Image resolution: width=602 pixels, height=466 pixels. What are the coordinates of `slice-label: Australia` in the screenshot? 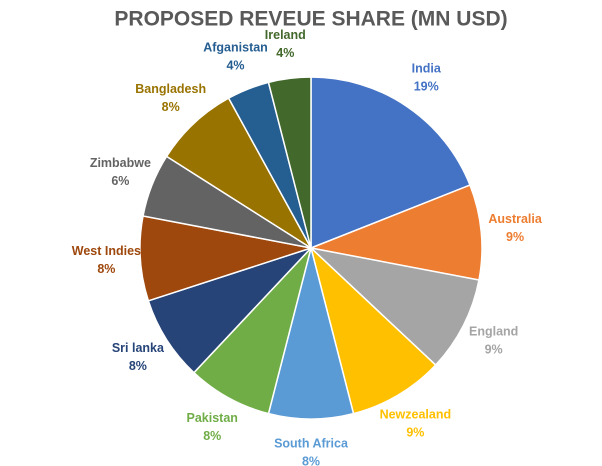 It's located at (515, 219).